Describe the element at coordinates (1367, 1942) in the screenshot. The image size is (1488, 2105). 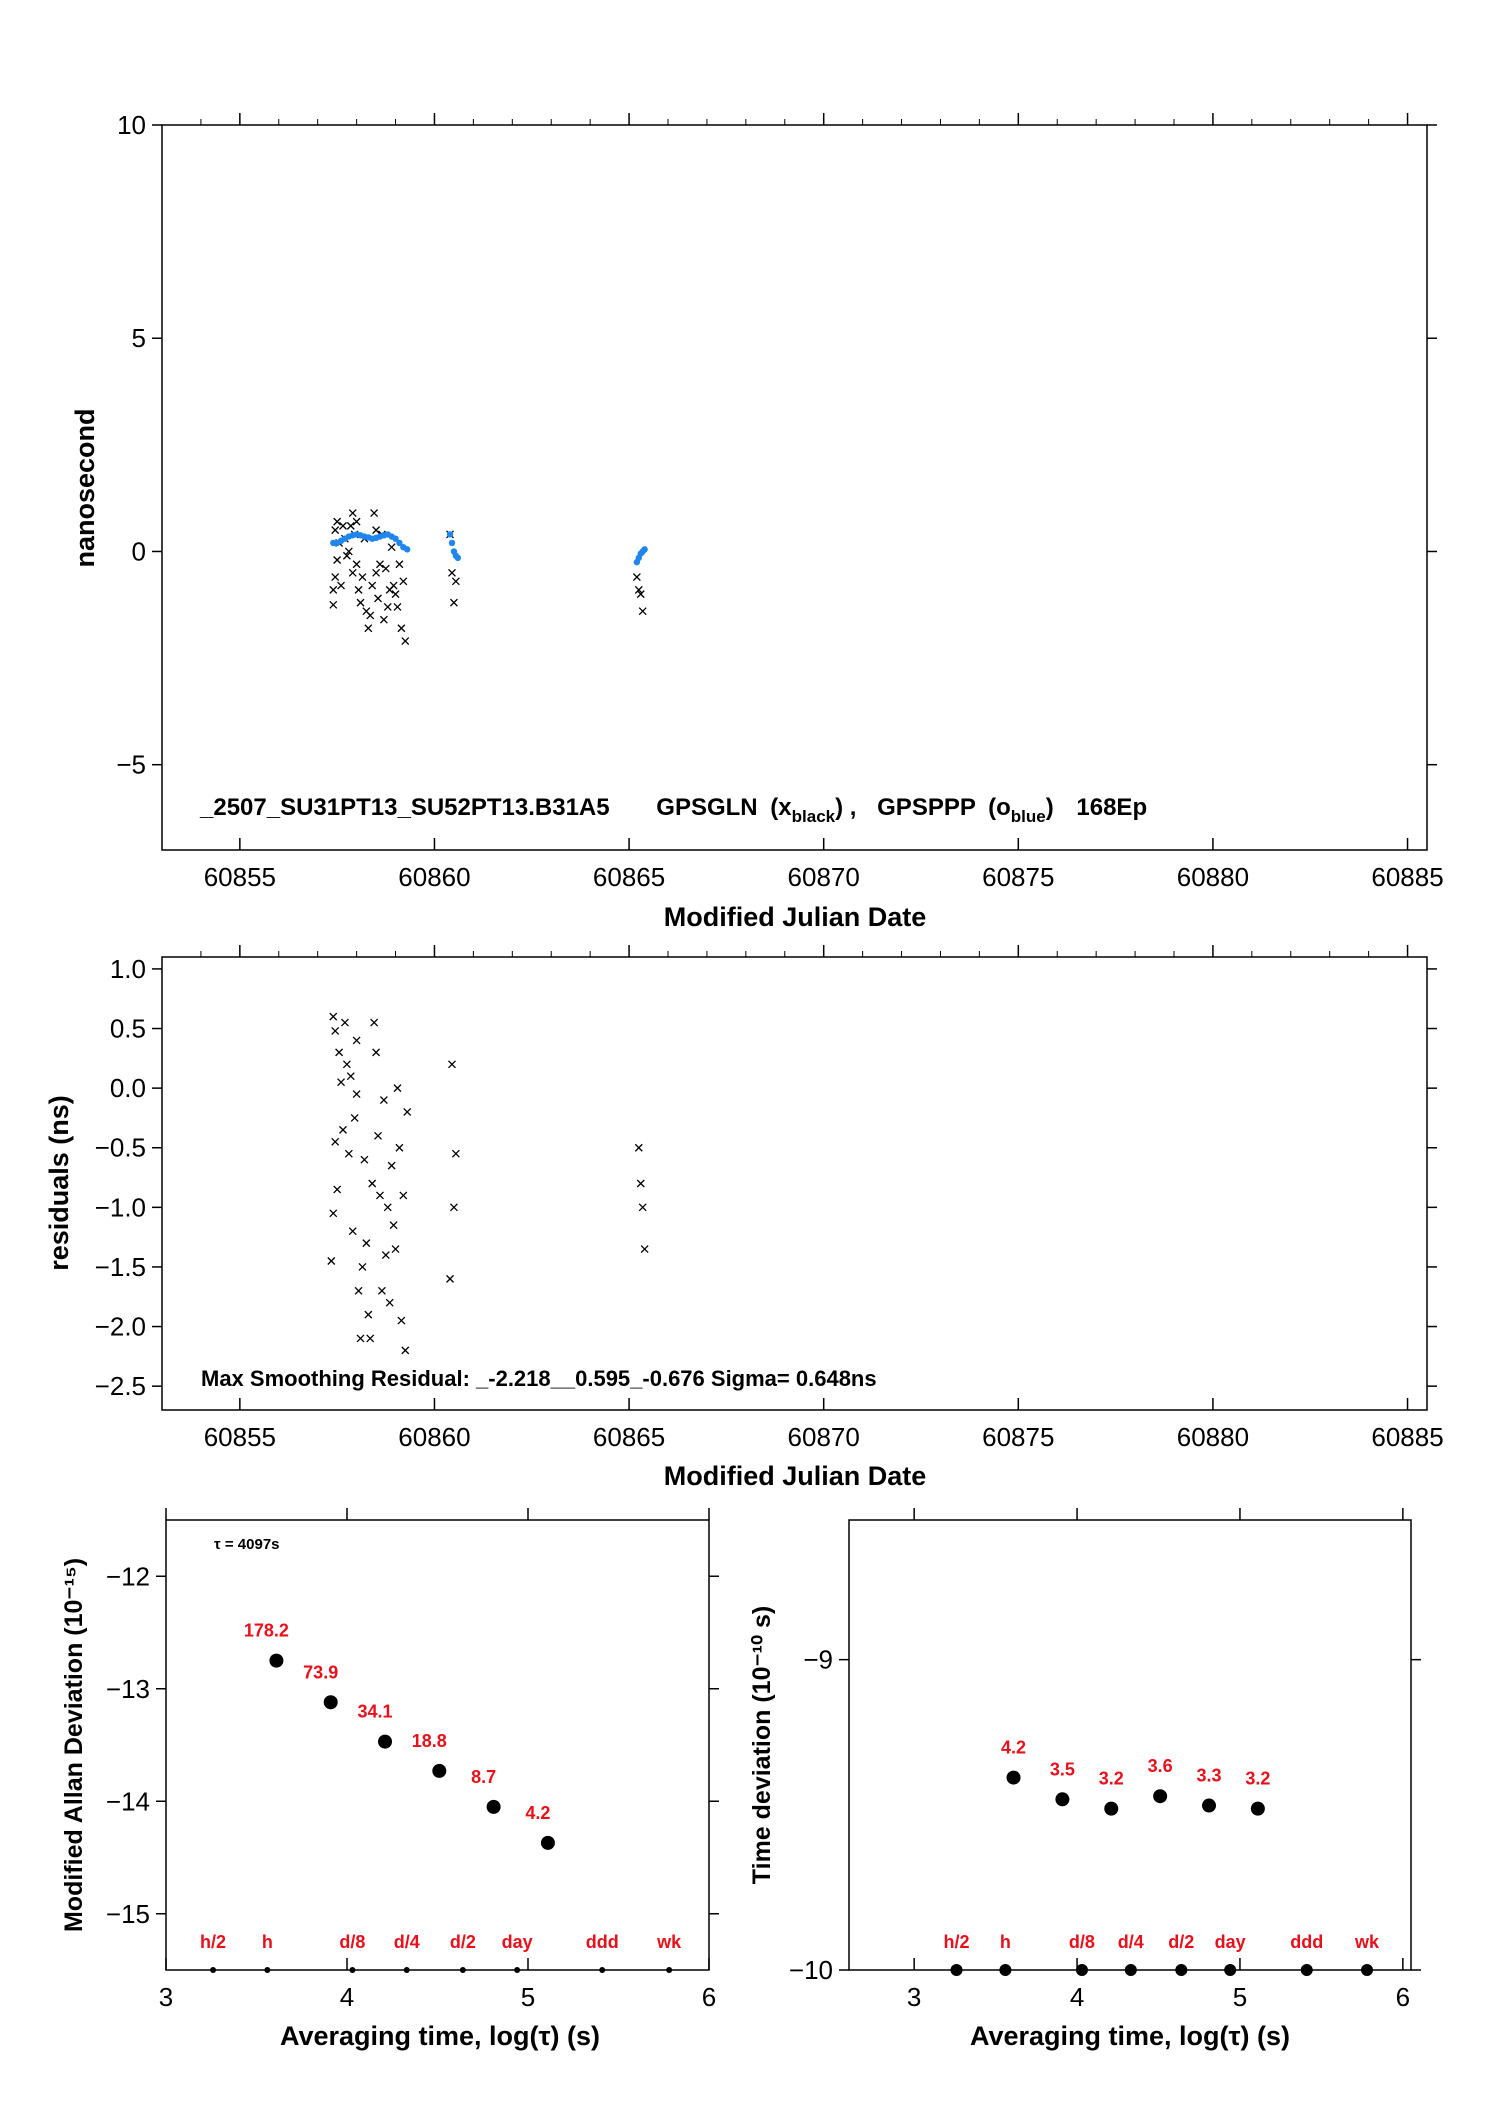
I see `interval-label: wk` at that location.